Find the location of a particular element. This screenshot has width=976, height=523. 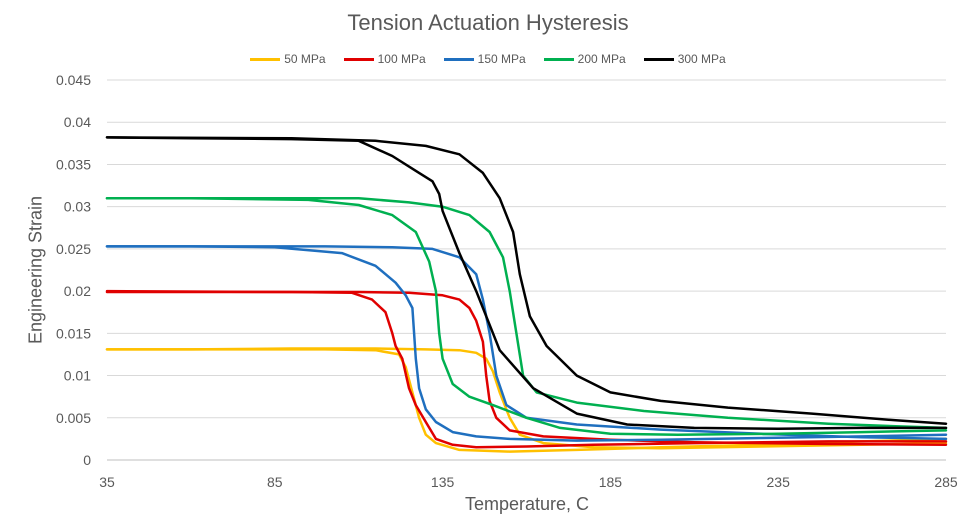

y-tick-label: 0.005 is located at coordinates (73, 418).